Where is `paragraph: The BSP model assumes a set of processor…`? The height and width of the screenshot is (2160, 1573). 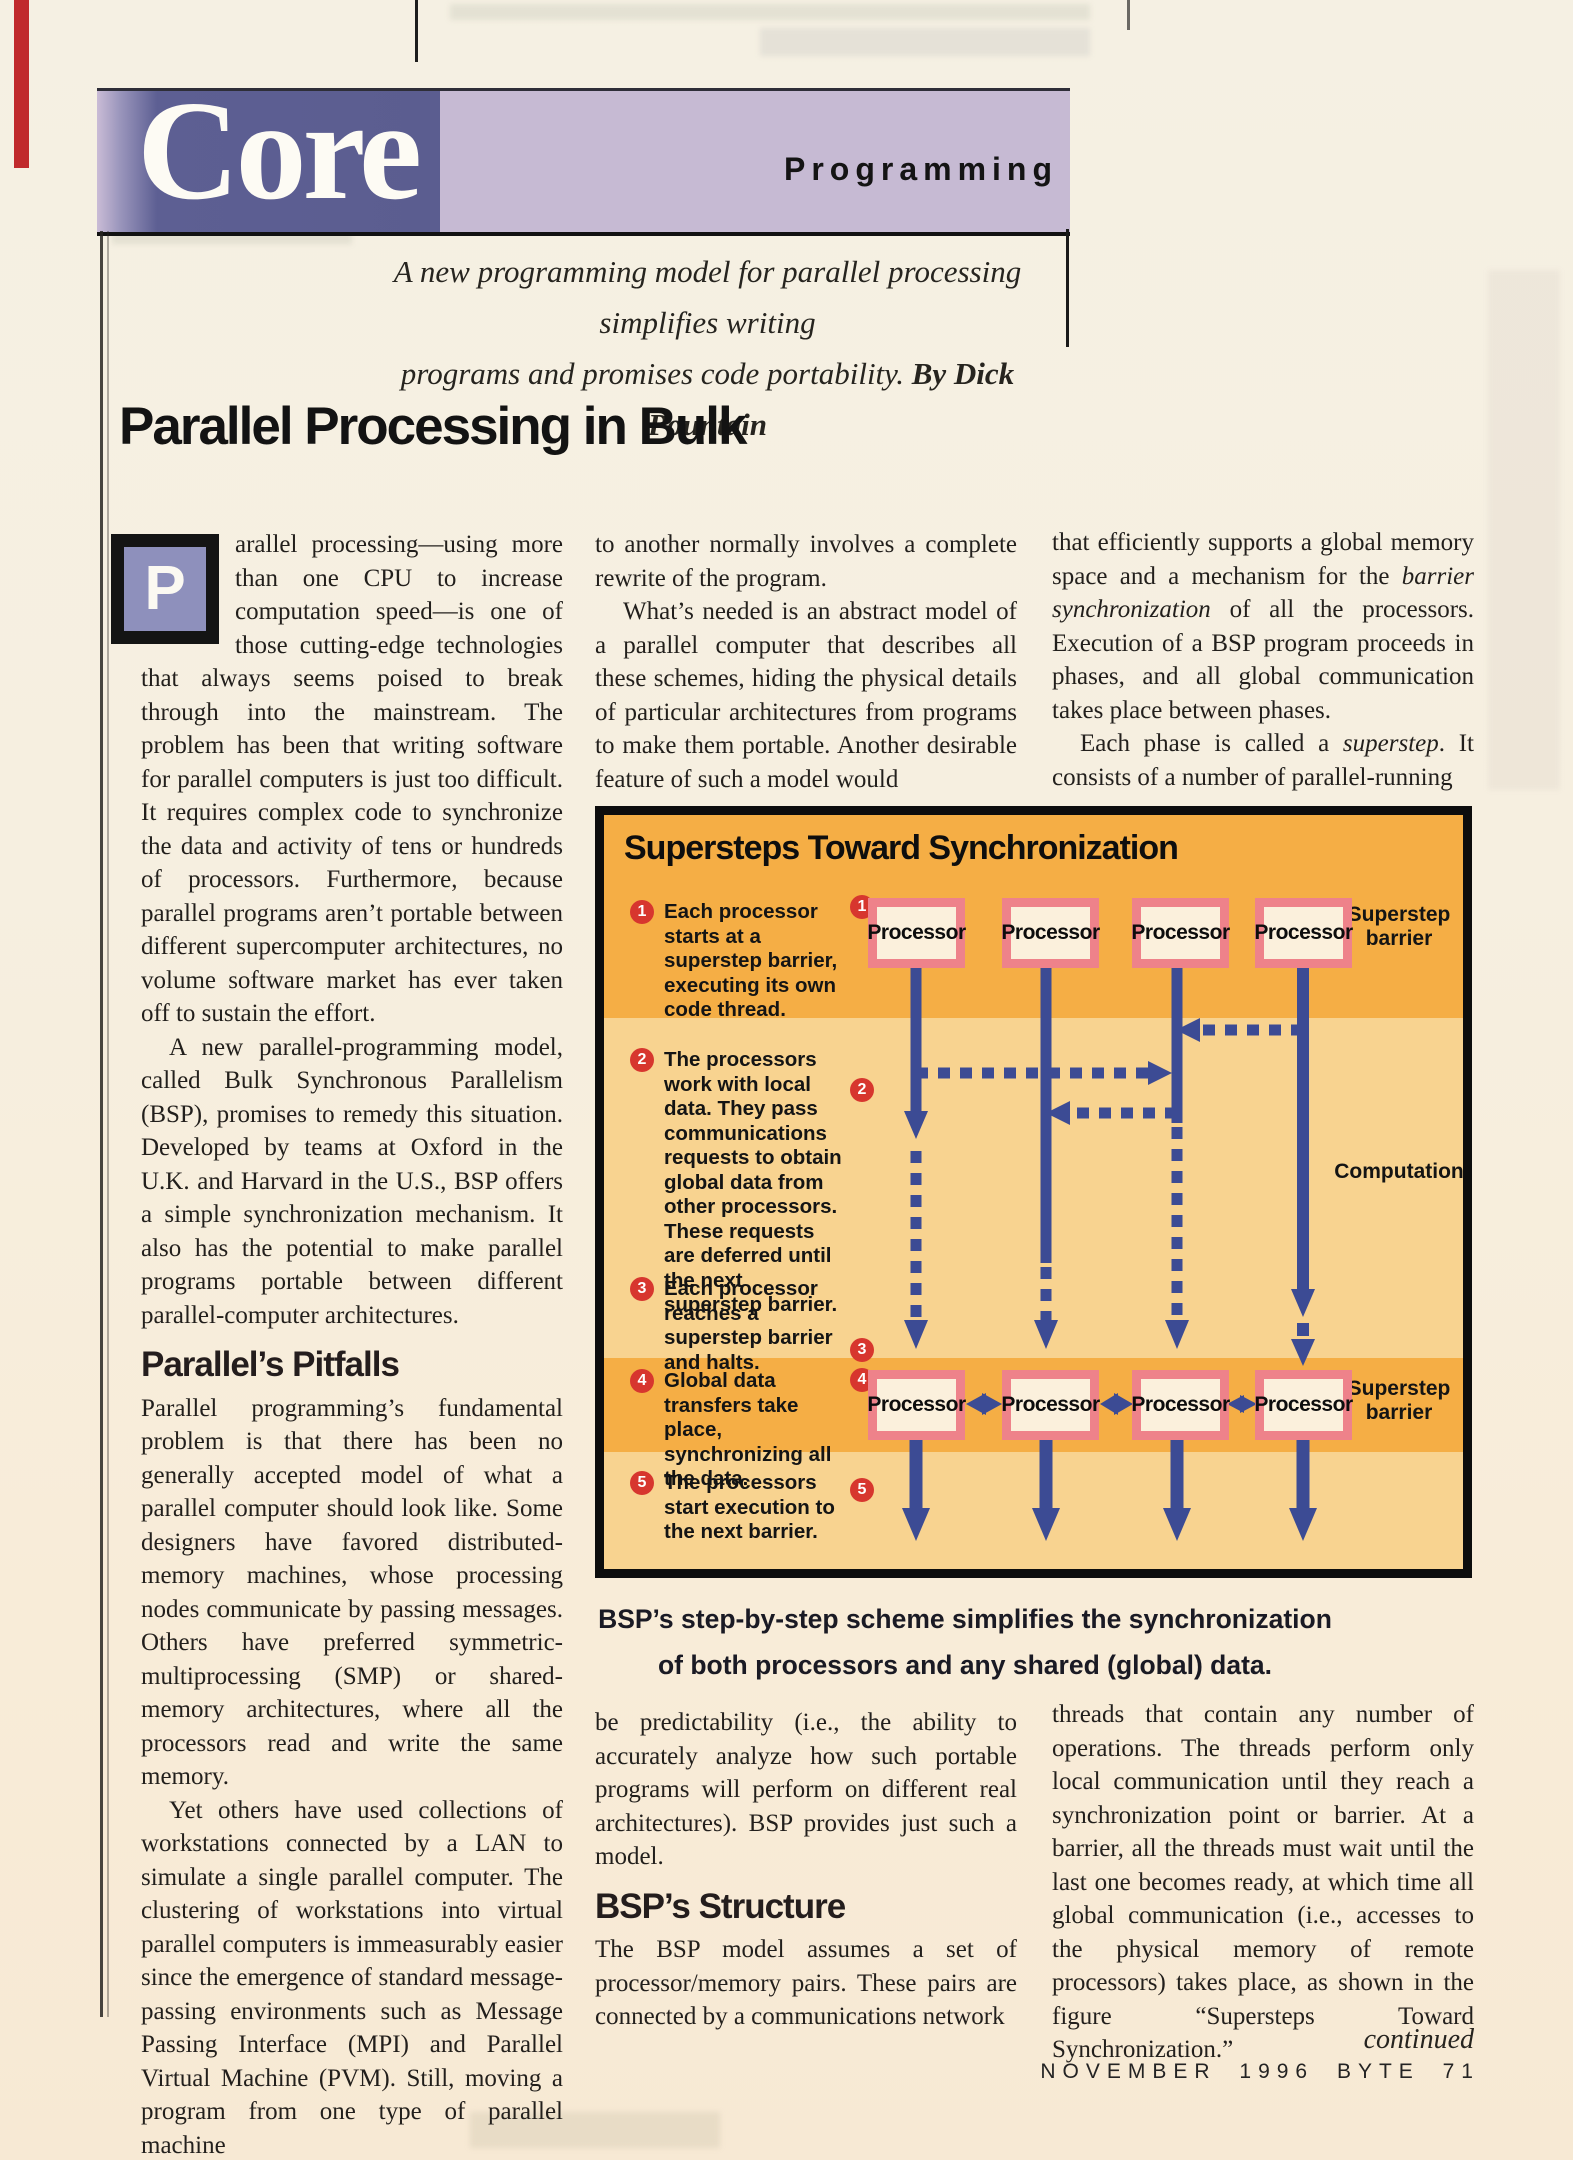 paragraph: The BSP model assumes a set of processor… is located at coordinates (806, 1983).